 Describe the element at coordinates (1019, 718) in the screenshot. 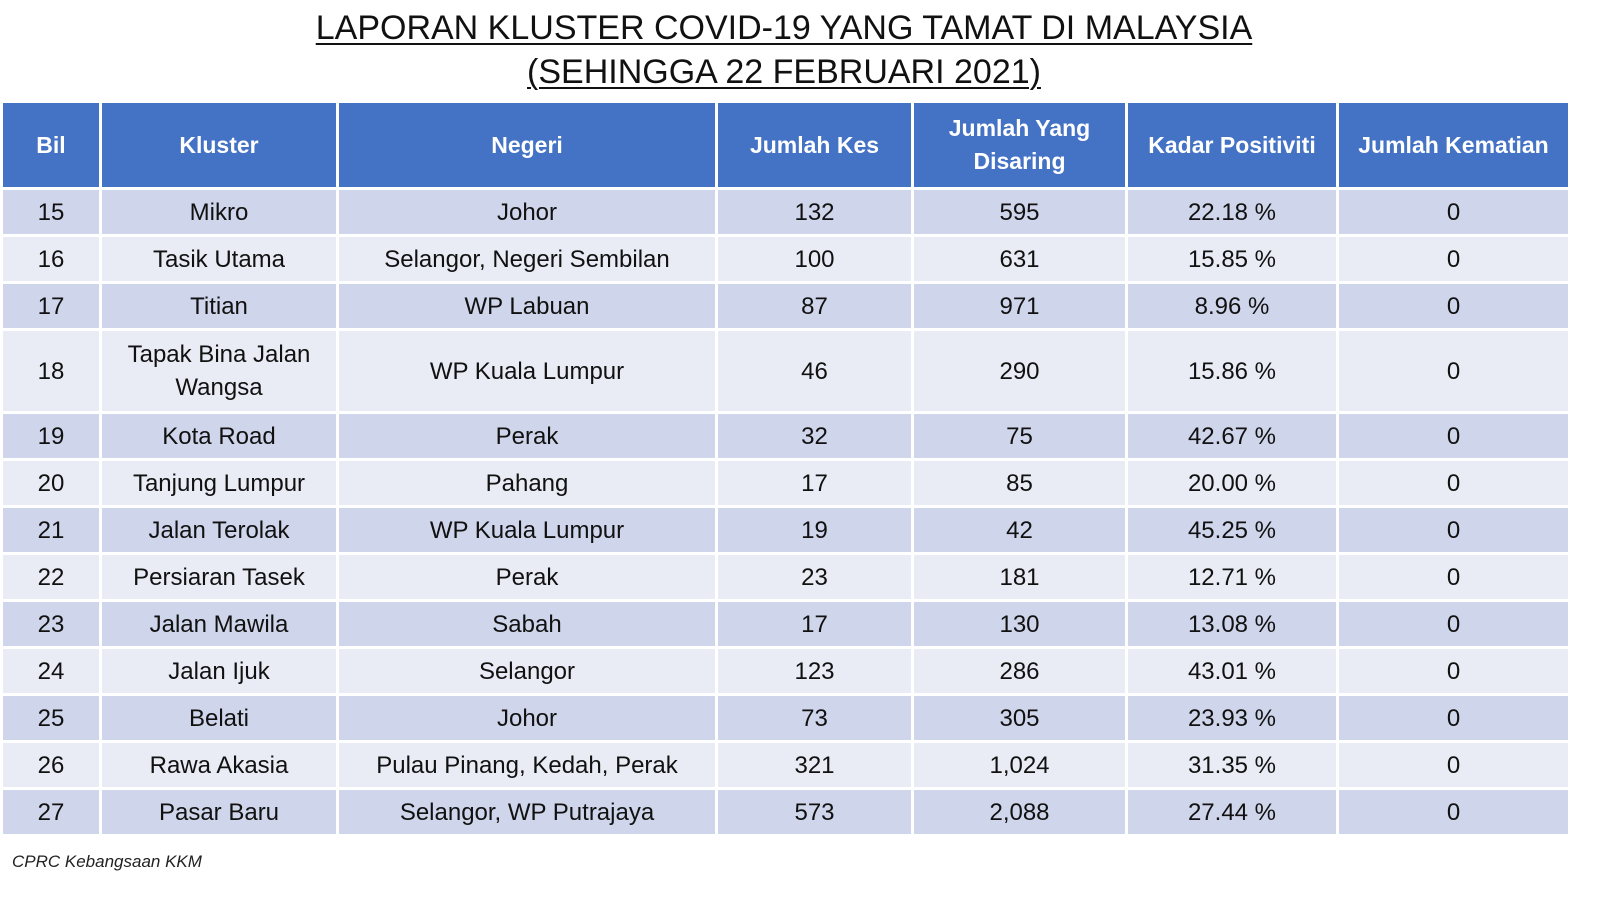

I see `cell-jumlah-disaring: 305` at that location.